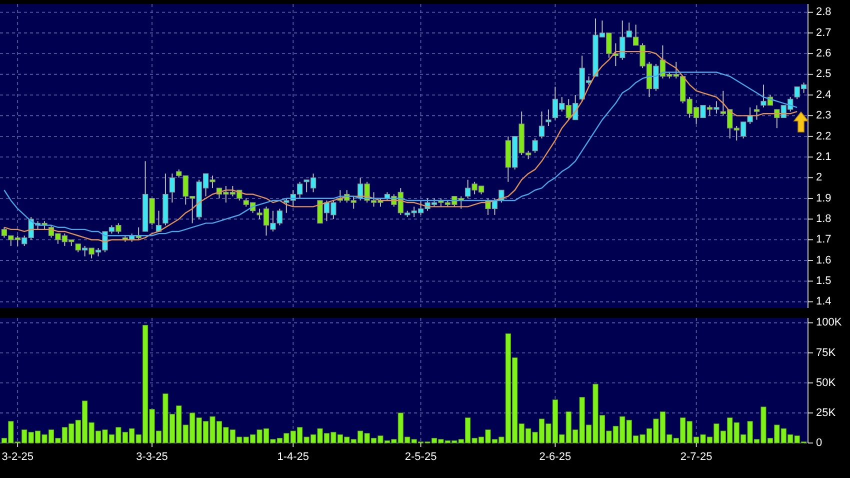  Describe the element at coordinates (824, 116) in the screenshot. I see `y-tick-label: 2.3` at that location.